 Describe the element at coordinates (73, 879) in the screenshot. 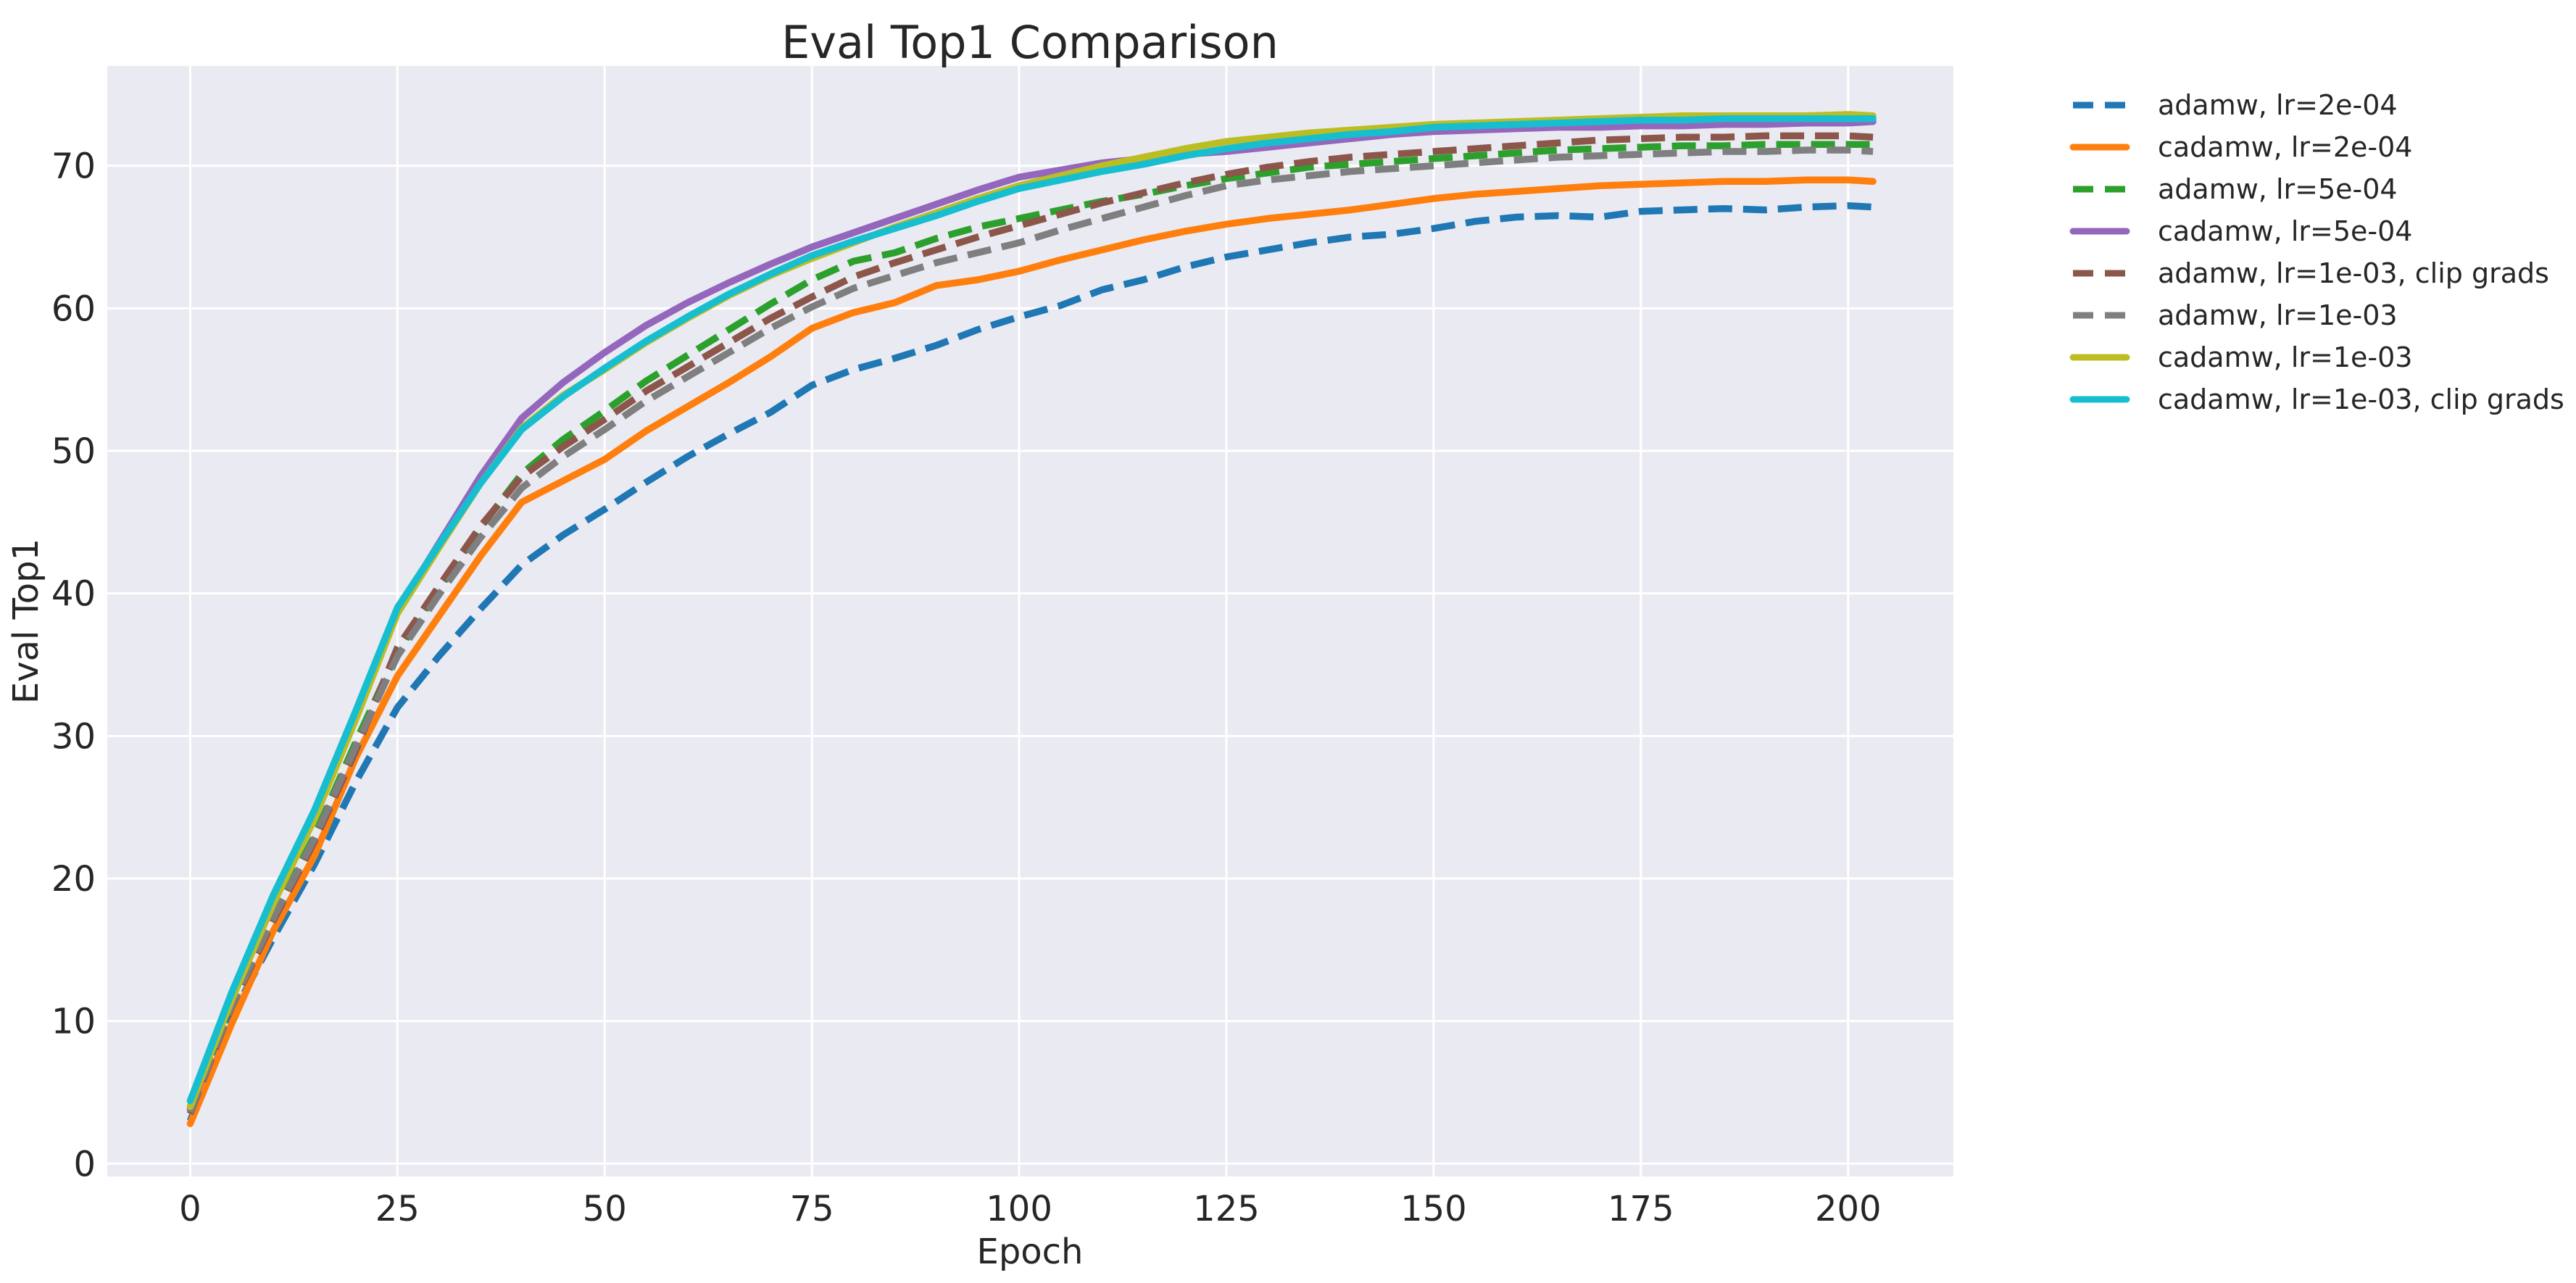

I see `y-tick-label: 20` at that location.